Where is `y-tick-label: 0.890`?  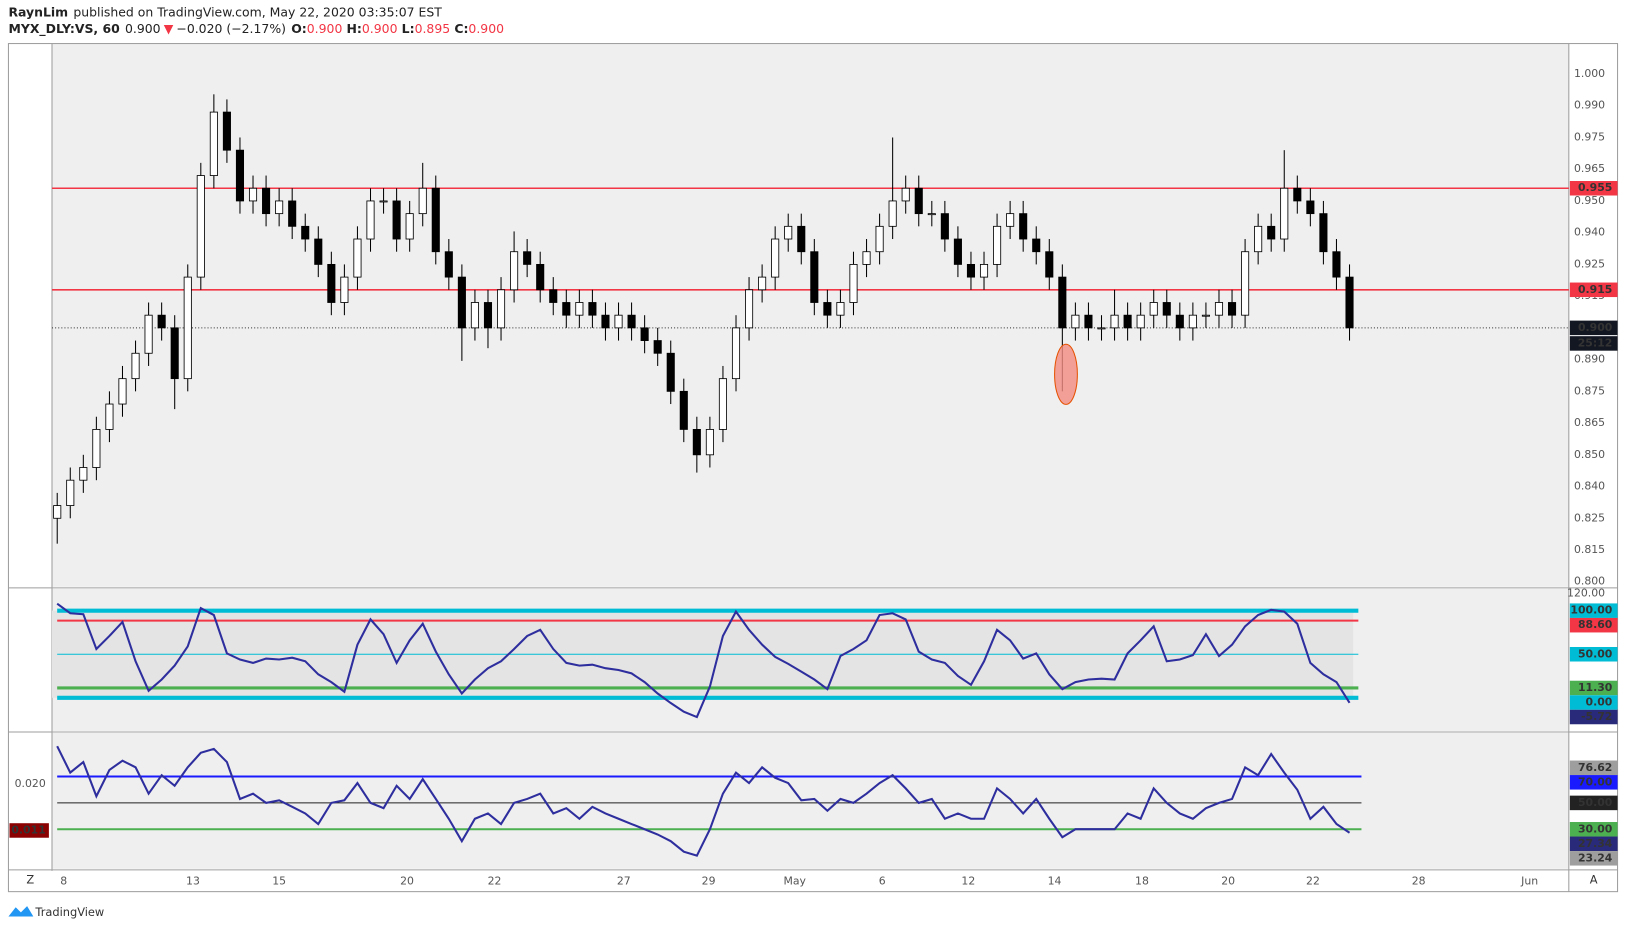 y-tick-label: 0.890 is located at coordinates (1589, 359).